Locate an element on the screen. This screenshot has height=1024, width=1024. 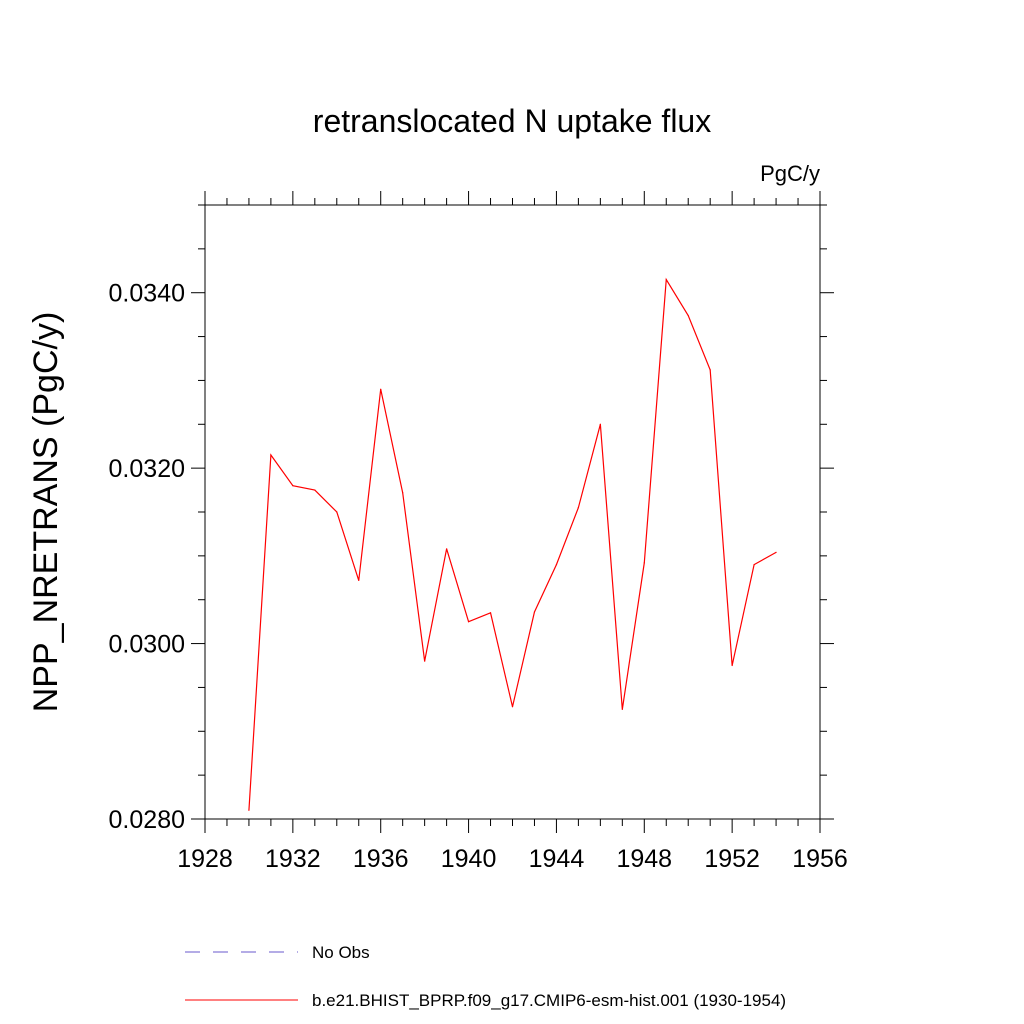
x-tick-label: 1944 is located at coordinates (557, 859).